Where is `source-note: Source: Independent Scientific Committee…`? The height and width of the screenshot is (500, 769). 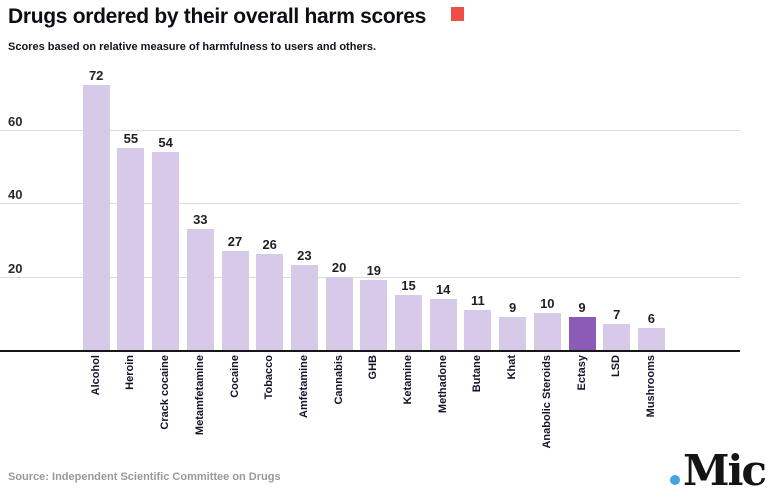 source-note: Source: Independent Scientific Committee… is located at coordinates (144, 477).